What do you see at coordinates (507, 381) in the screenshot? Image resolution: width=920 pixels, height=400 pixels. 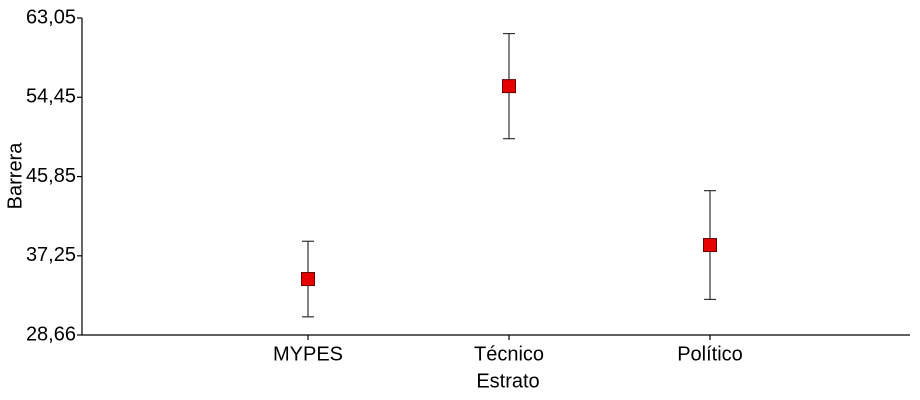 I see `x-axis-label: Estrato` at bounding box center [507, 381].